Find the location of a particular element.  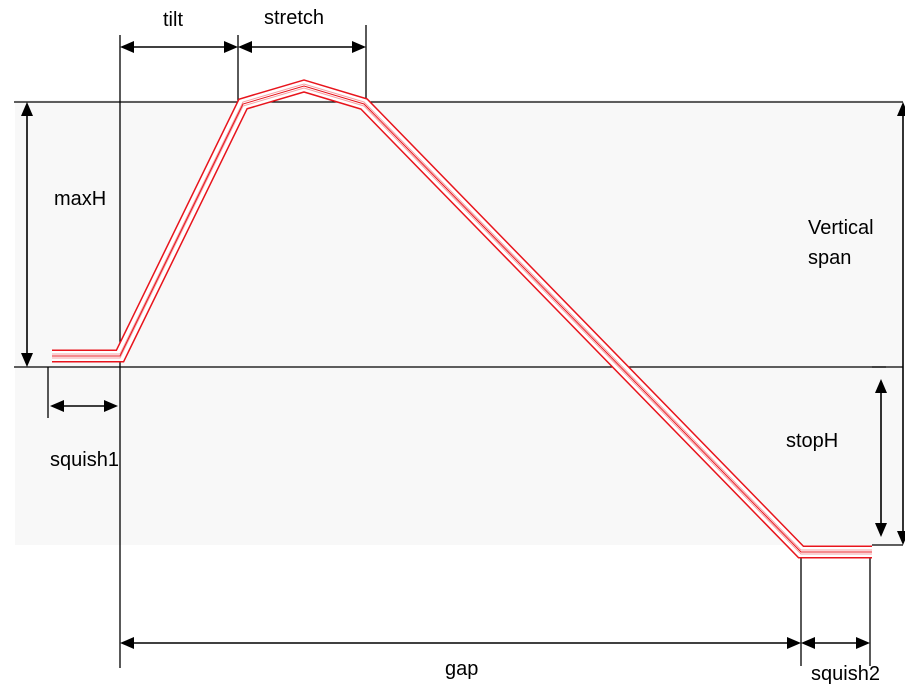

tilt-arrow-left is located at coordinates (127, 47).